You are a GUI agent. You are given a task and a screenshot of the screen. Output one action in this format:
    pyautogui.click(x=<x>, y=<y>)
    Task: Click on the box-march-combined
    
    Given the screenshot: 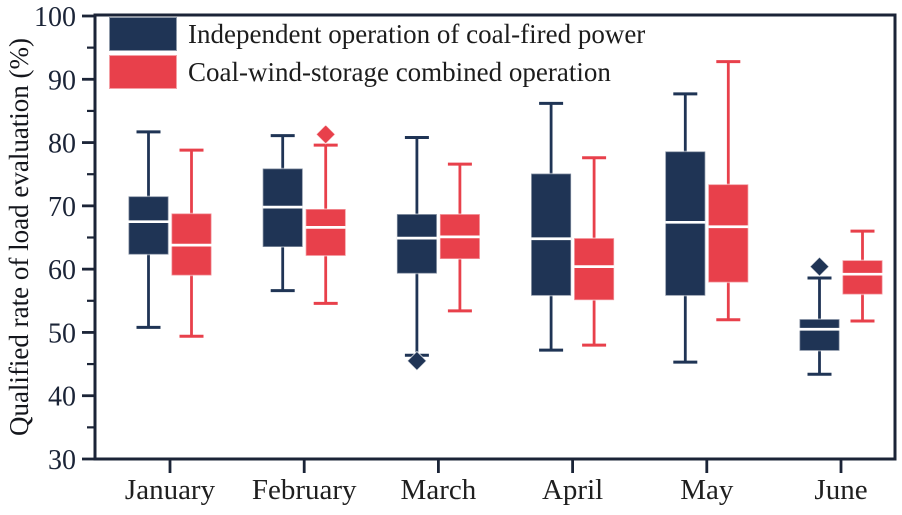 What is the action you would take?
    pyautogui.click(x=460, y=237)
    